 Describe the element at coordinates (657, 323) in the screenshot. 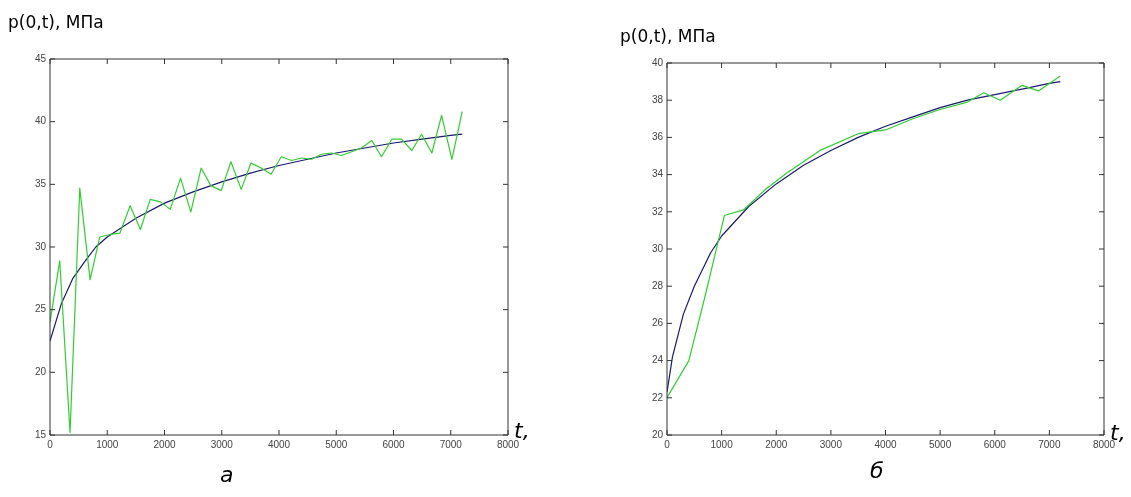

I see `y-tick-label: 26` at that location.